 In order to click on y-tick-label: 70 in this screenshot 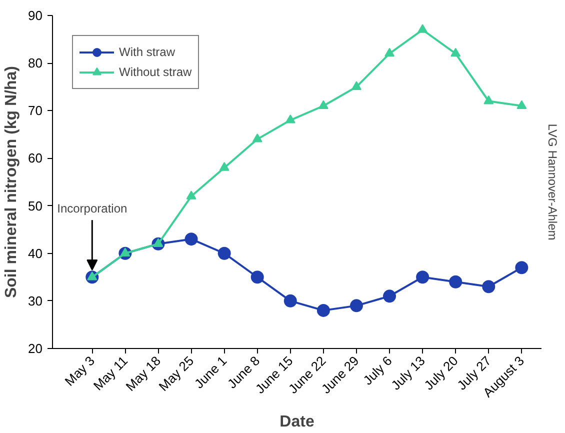, I will do `click(35, 110)`.